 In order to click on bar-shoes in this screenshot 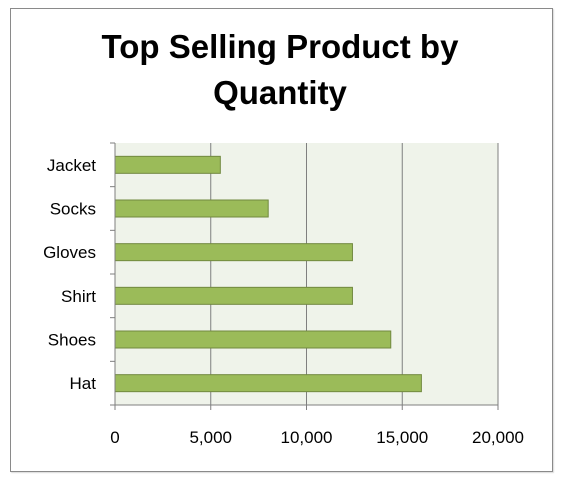, I will do `click(253, 339)`.